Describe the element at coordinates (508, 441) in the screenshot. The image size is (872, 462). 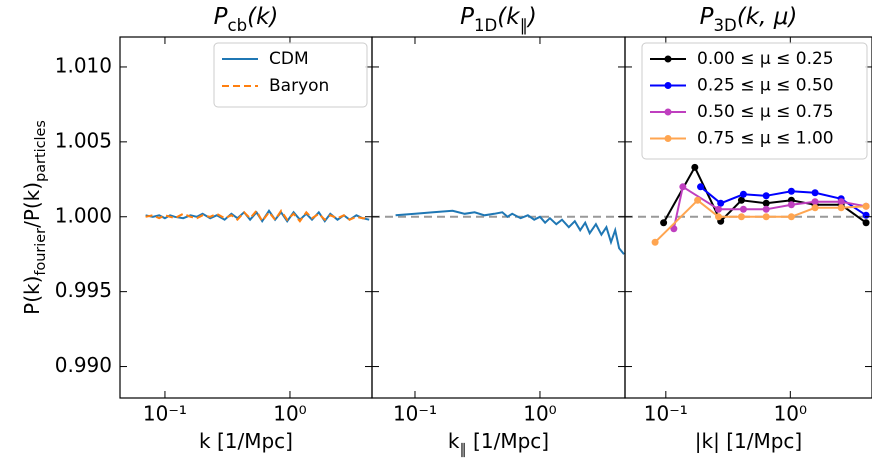
I see `text-part: [1/Mpc]` at that location.